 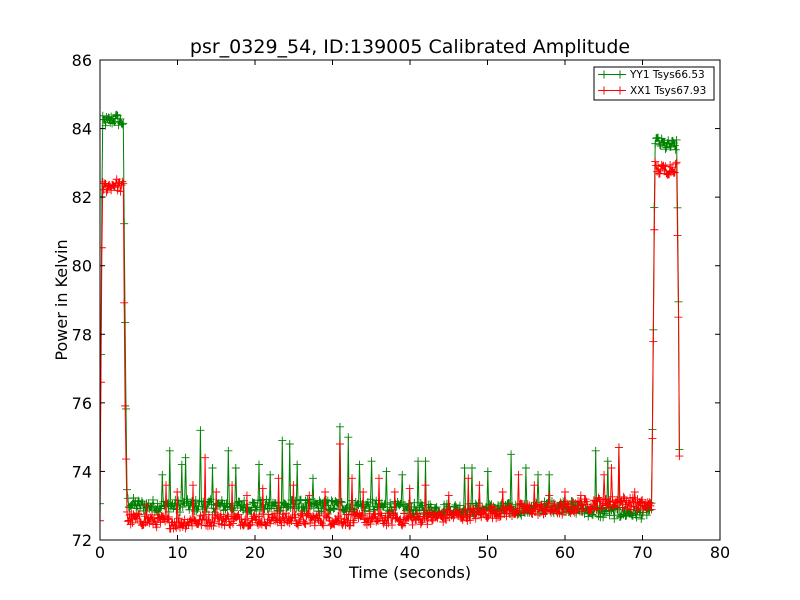 I want to click on y-tick-label: 84, so click(x=82, y=129).